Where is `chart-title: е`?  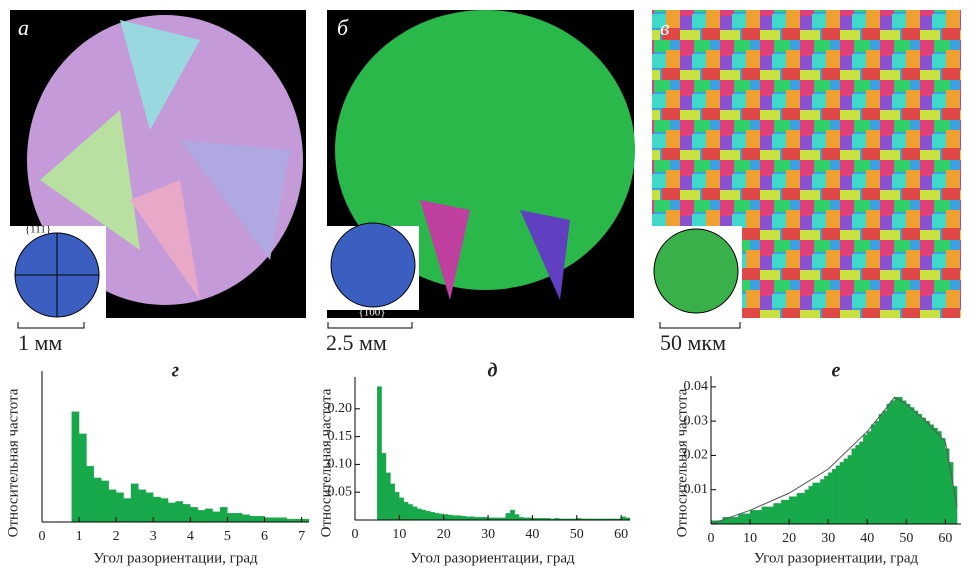
chart-title: е is located at coordinates (836, 371).